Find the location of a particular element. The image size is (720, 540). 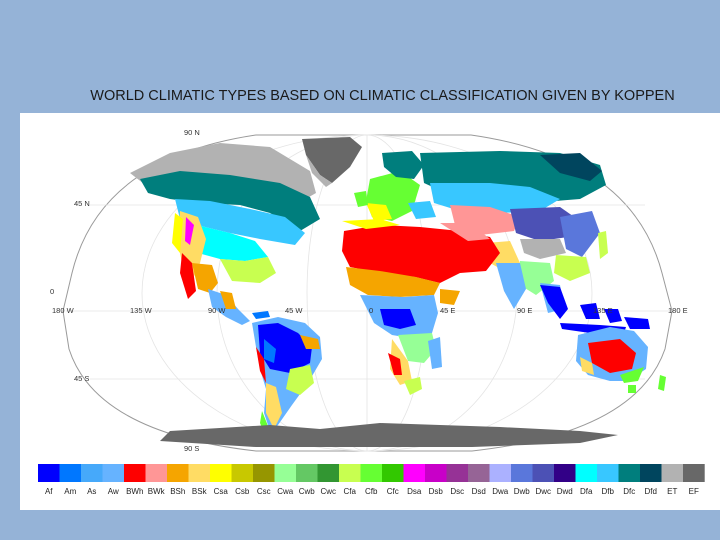

legend-label-dfd: Dfd is located at coordinates (651, 491).